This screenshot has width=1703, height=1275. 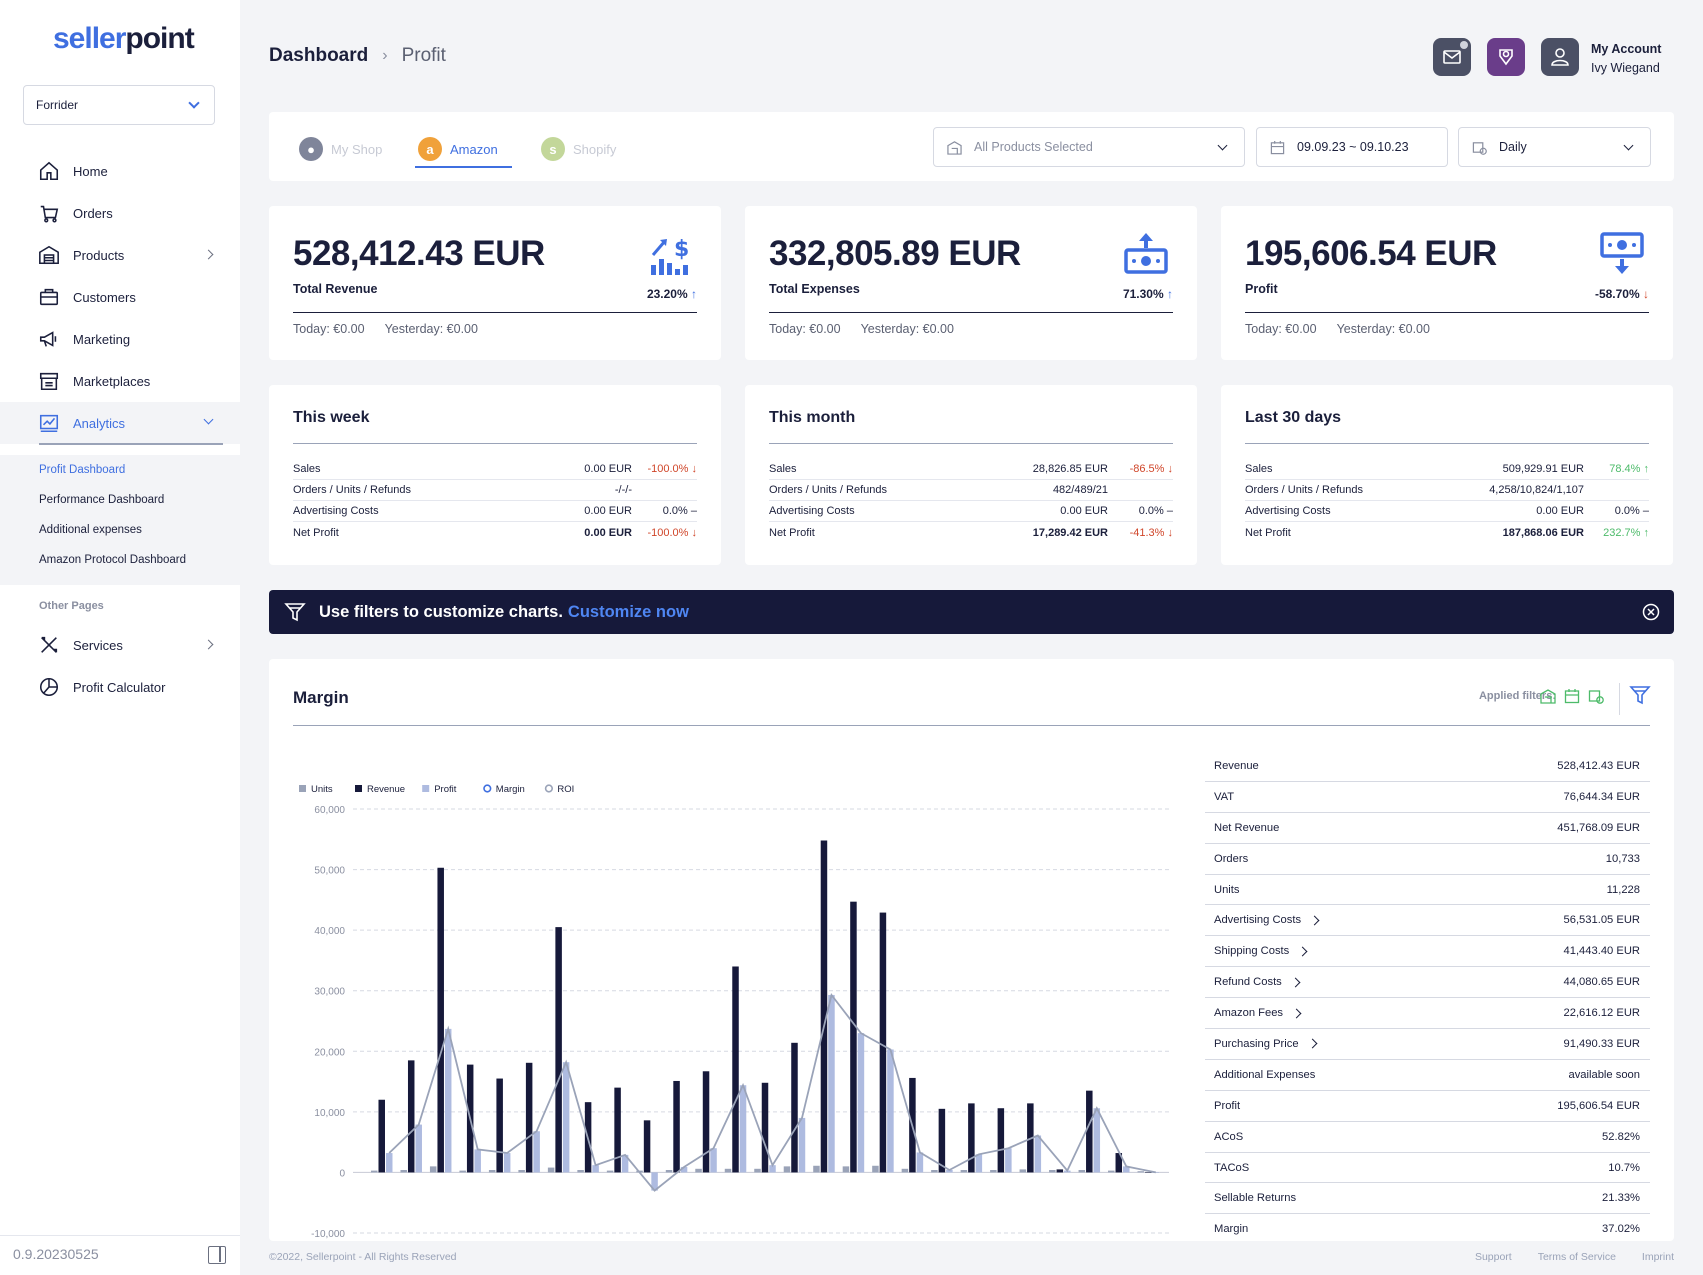 I want to click on nav-item-marketplaces: Marketplaces, so click(x=120, y=381).